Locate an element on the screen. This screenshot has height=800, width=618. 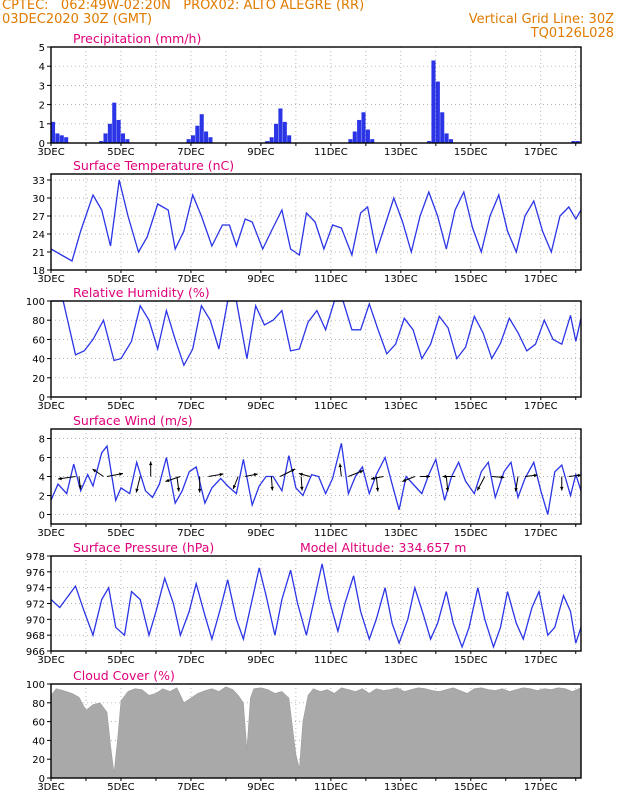
panel-title-cloud: Cloud Cover (%) is located at coordinates (124, 675).